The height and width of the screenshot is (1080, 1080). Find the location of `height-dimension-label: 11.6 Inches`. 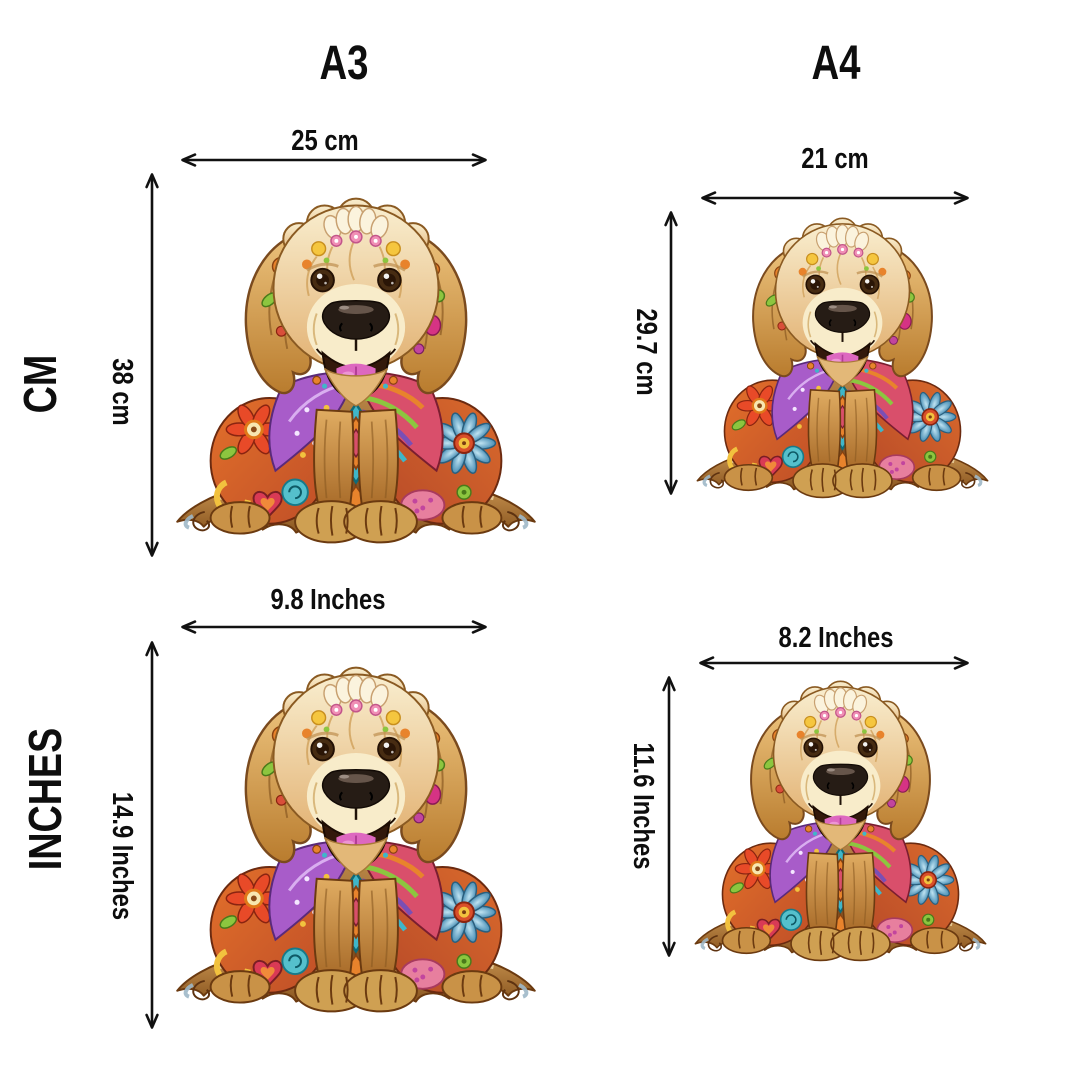

height-dimension-label: 11.6 Inches is located at coordinates (643, 806).